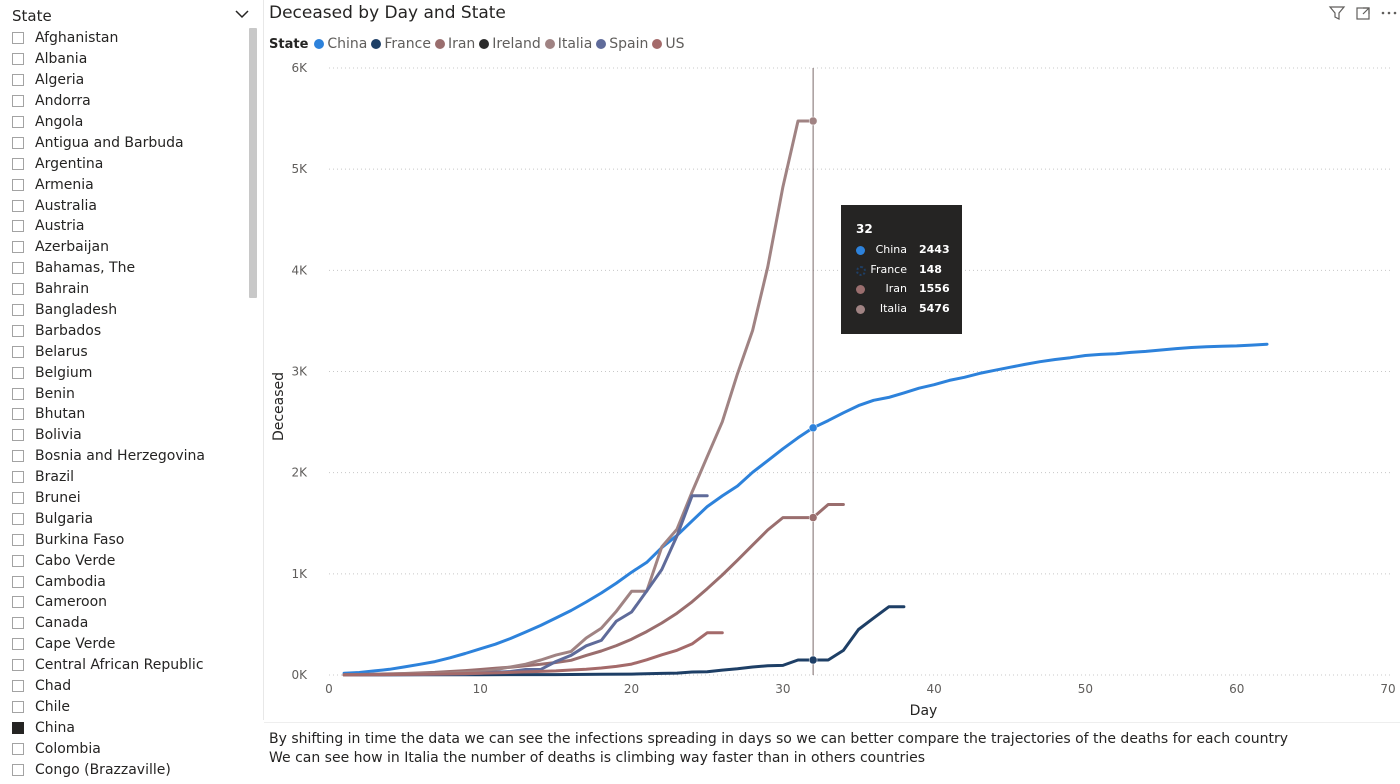  What do you see at coordinates (125, 623) in the screenshot?
I see `slicer-item: Canada` at bounding box center [125, 623].